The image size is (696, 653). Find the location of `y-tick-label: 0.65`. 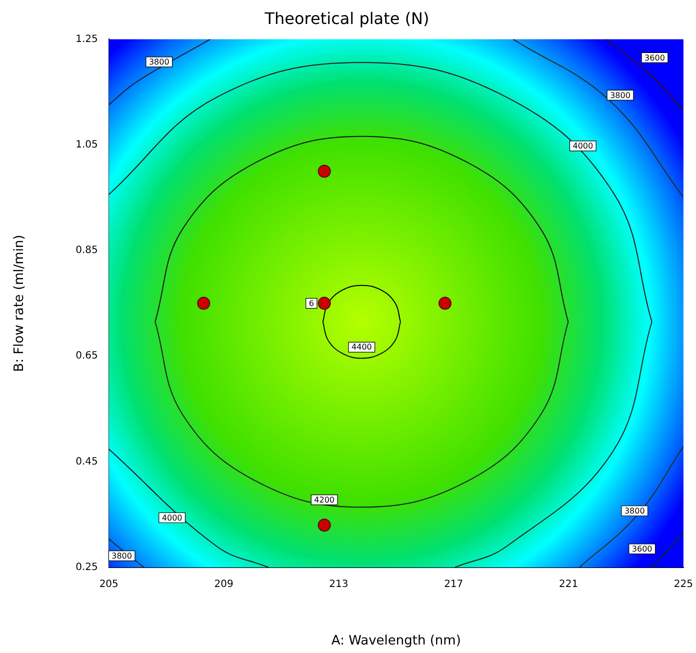

y-tick-label: 0.65 is located at coordinates (87, 356).